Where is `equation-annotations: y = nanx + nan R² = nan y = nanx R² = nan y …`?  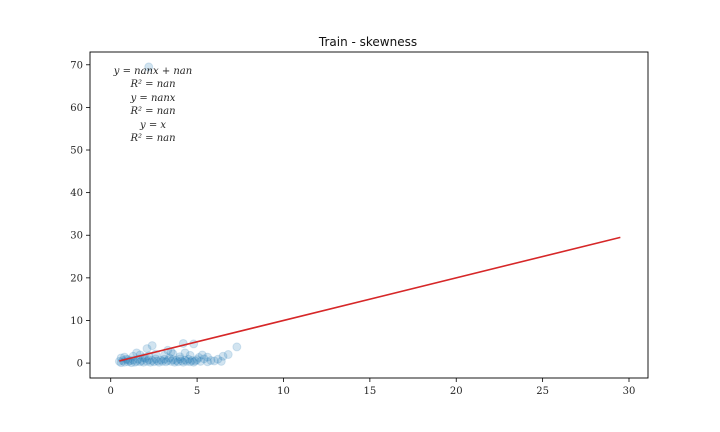 equation-annotations: y = nanx + nan R² = nan y = nanx R² = nan y … is located at coordinates (152, 105).